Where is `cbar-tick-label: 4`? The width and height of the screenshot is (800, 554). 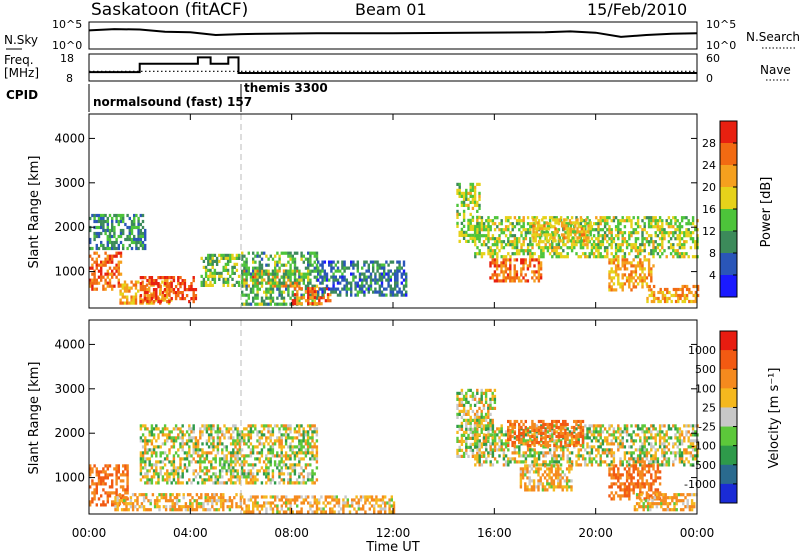
cbar-tick-label: 4 is located at coordinates (712, 275).